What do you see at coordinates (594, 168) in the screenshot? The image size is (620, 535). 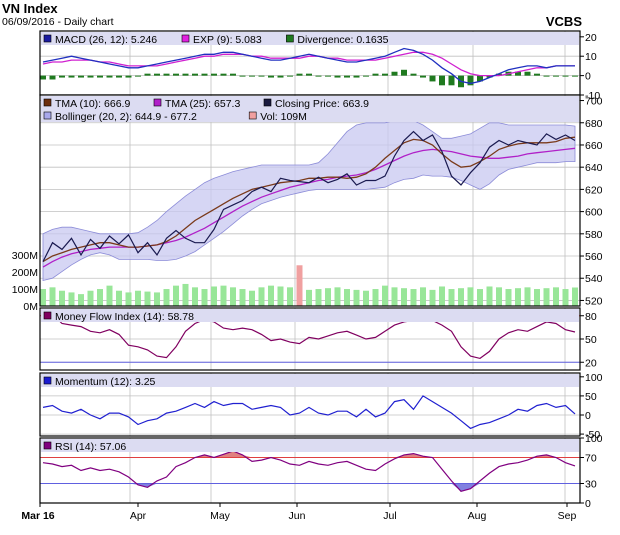 I see `price-ytick-label: 640` at bounding box center [594, 168].